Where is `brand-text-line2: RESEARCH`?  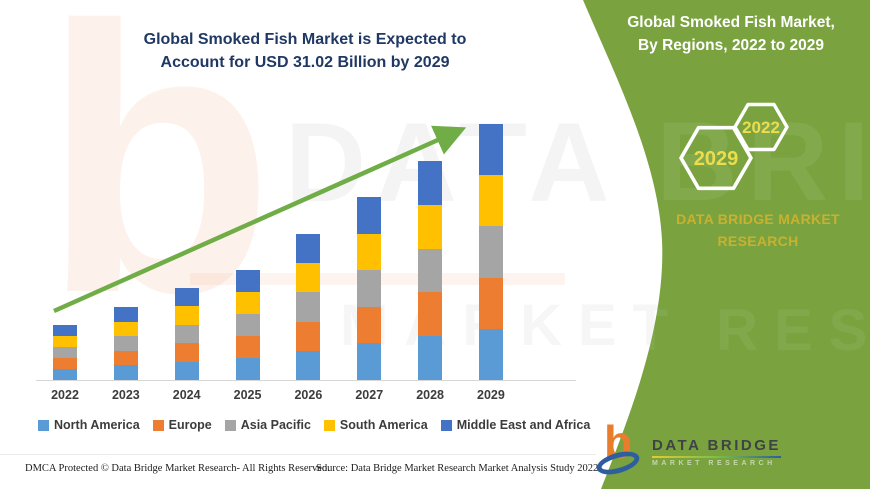 brand-text-line2: RESEARCH is located at coordinates (758, 241).